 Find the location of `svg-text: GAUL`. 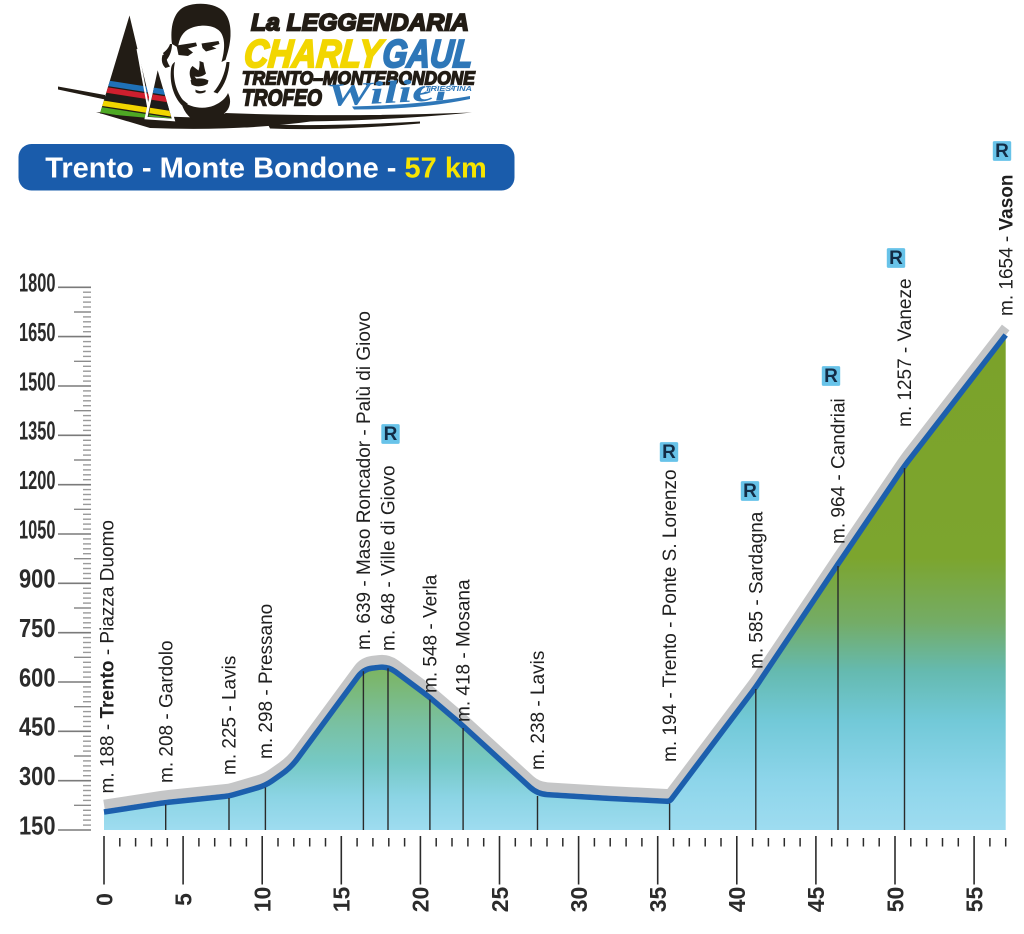

svg-text: GAUL is located at coordinates (428, 54).